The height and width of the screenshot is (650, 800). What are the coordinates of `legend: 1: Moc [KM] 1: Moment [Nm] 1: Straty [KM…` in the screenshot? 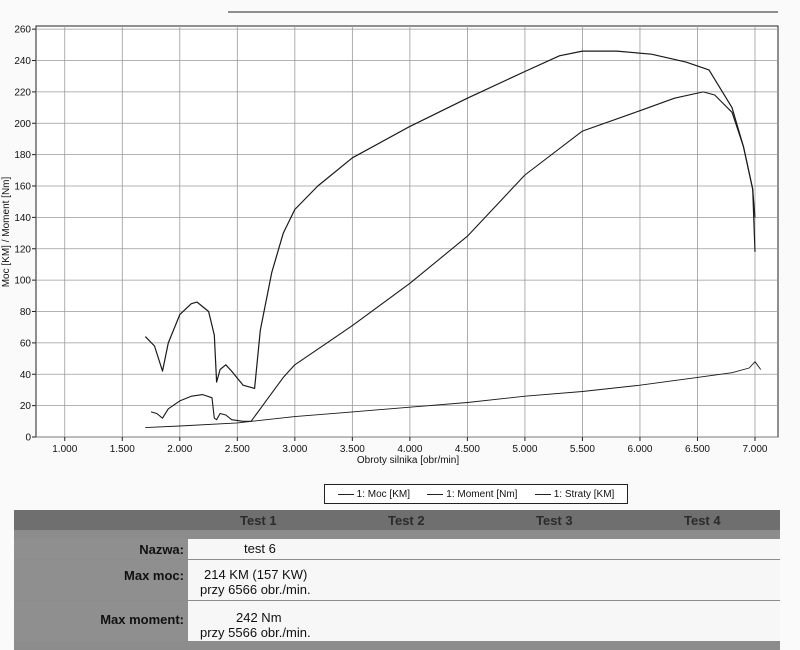 It's located at (476, 494).